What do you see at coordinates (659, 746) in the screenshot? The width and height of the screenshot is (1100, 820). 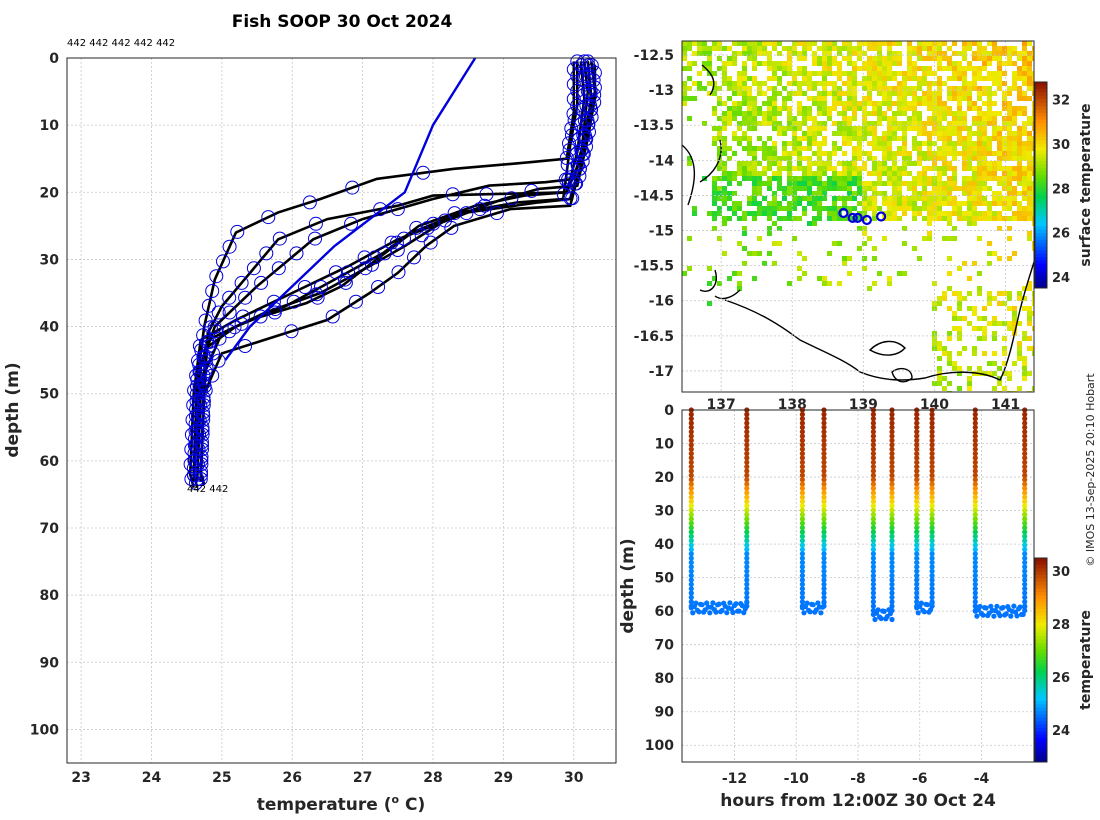 I see `section-y-tick-label: 100` at bounding box center [659, 746].